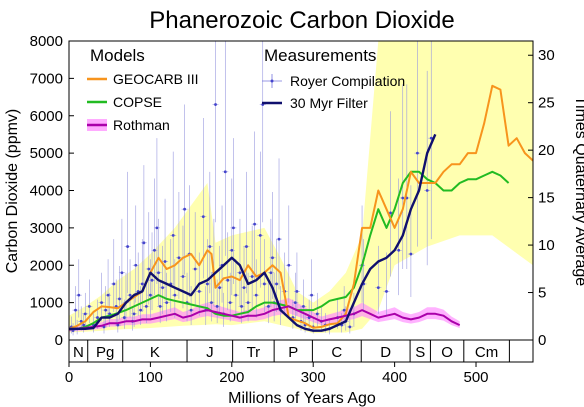  I want to click on period-label-pg: Pg, so click(105, 352).